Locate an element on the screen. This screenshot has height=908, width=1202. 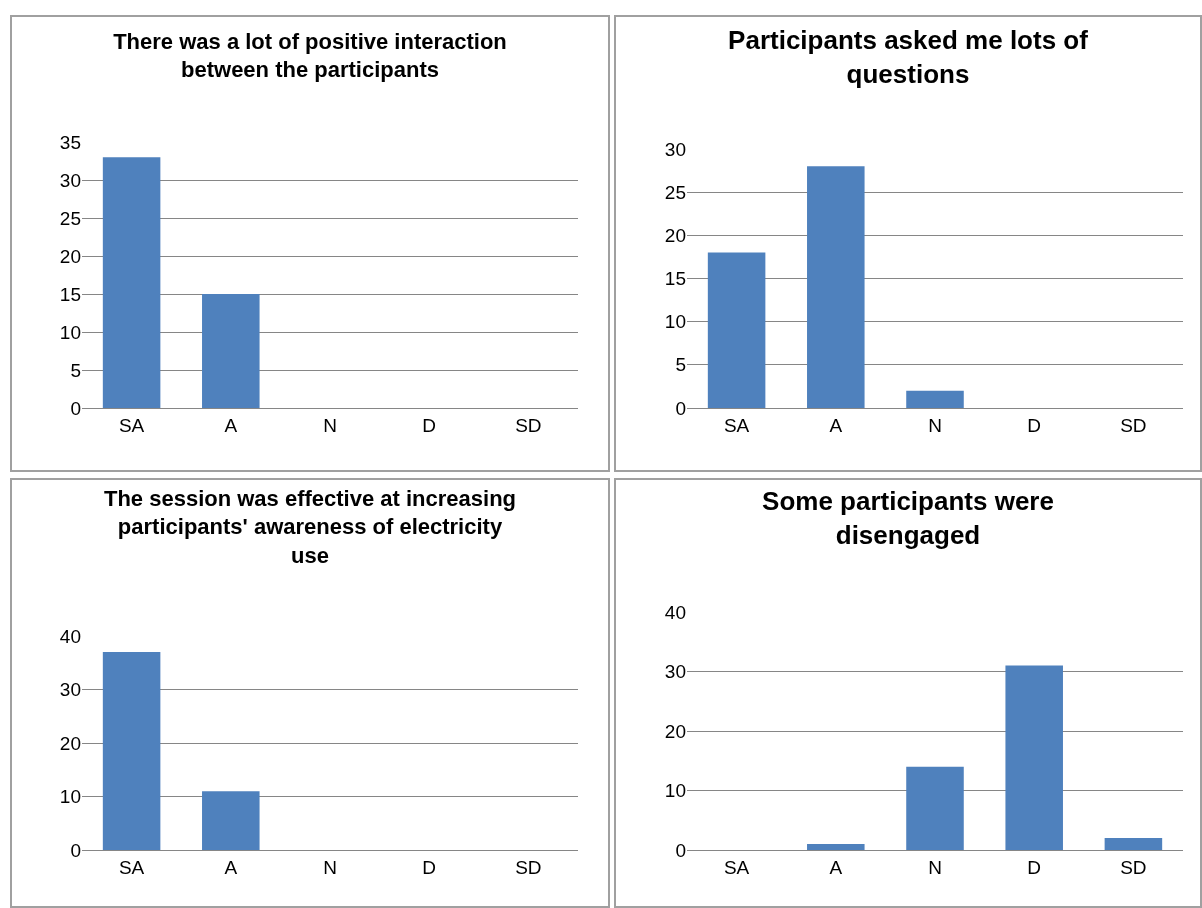
chart-title: There was a lot of positive interaction between the participants is located at coordinates (310, 55).